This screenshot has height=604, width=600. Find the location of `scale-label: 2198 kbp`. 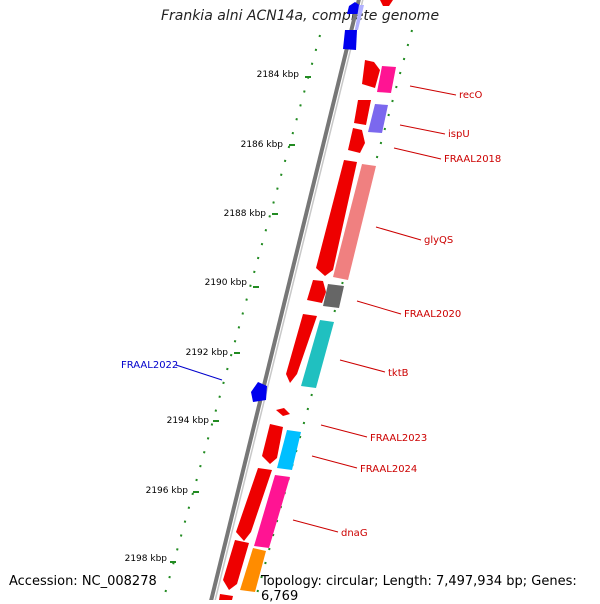

scale-label: 2198 kbp is located at coordinates (146, 559).